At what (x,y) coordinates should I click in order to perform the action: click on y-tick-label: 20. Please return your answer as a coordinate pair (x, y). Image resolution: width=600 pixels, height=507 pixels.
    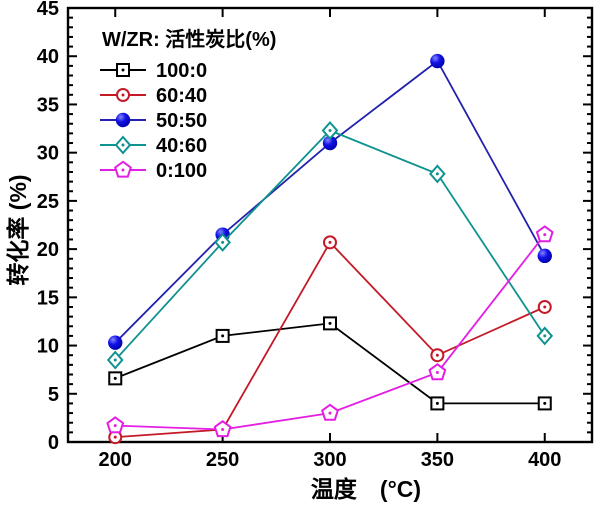
    Looking at the image, I should click on (48, 250).